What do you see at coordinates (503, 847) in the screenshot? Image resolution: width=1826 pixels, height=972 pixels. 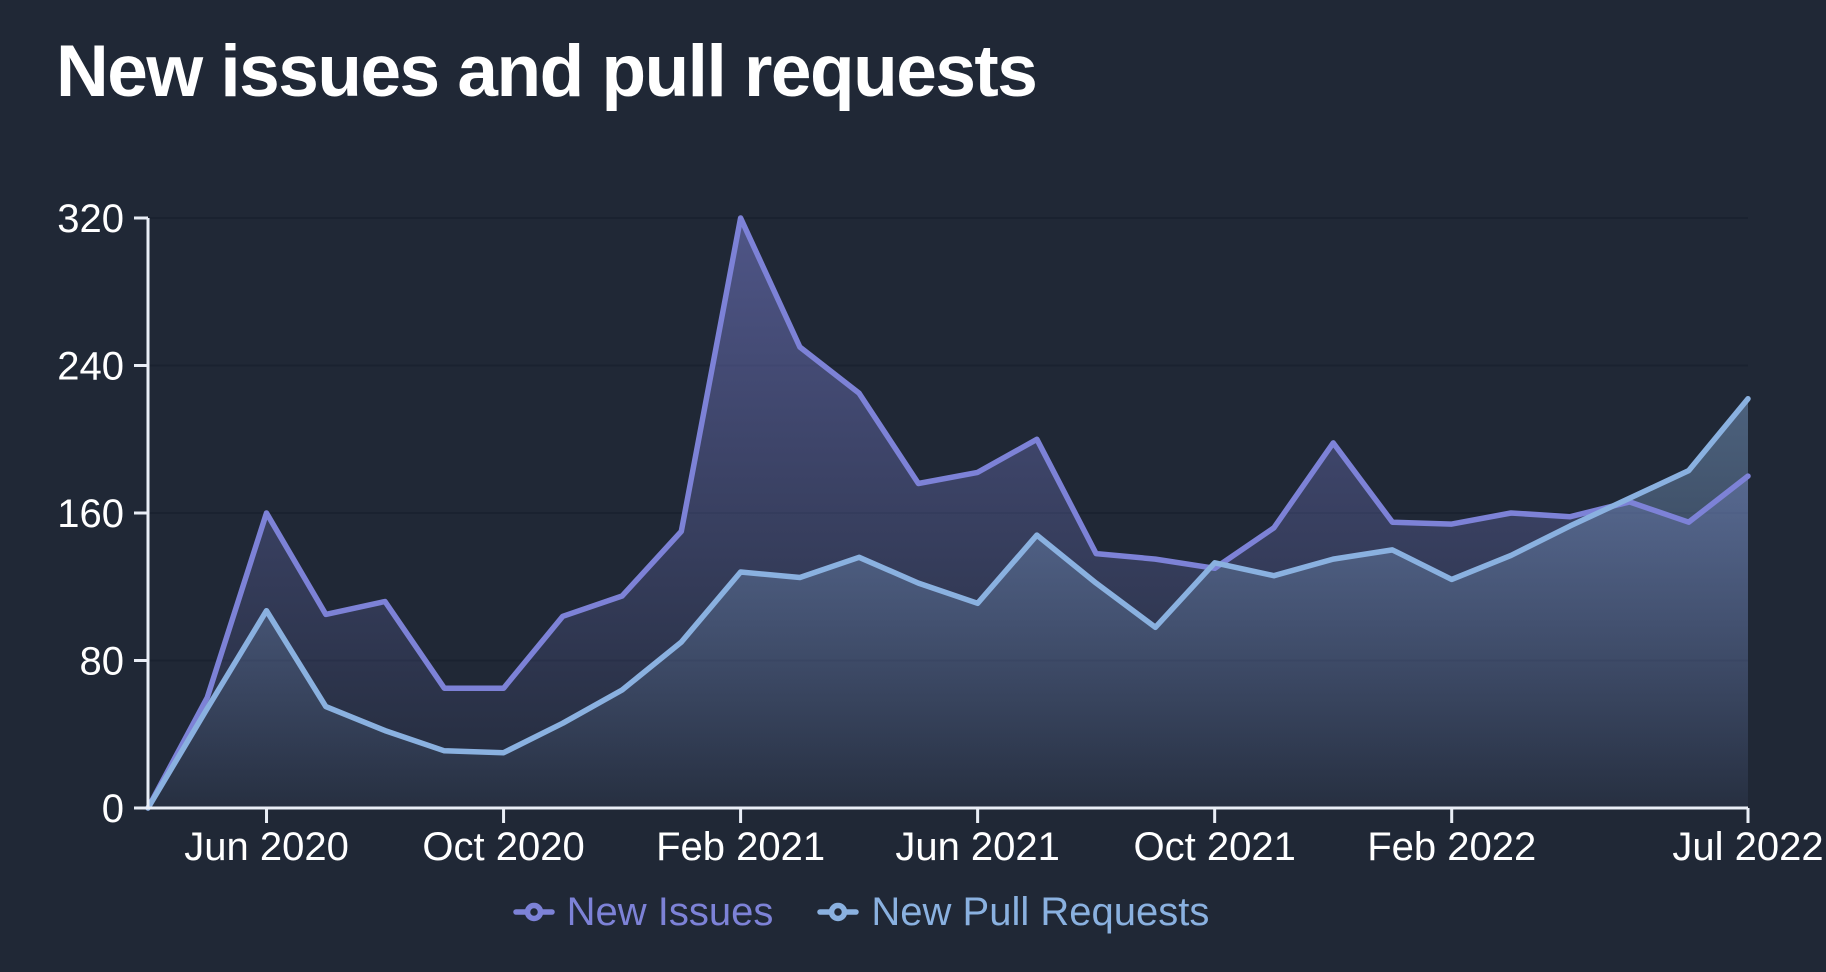 I see `x-tick-label-1: Oct 2020` at bounding box center [503, 847].